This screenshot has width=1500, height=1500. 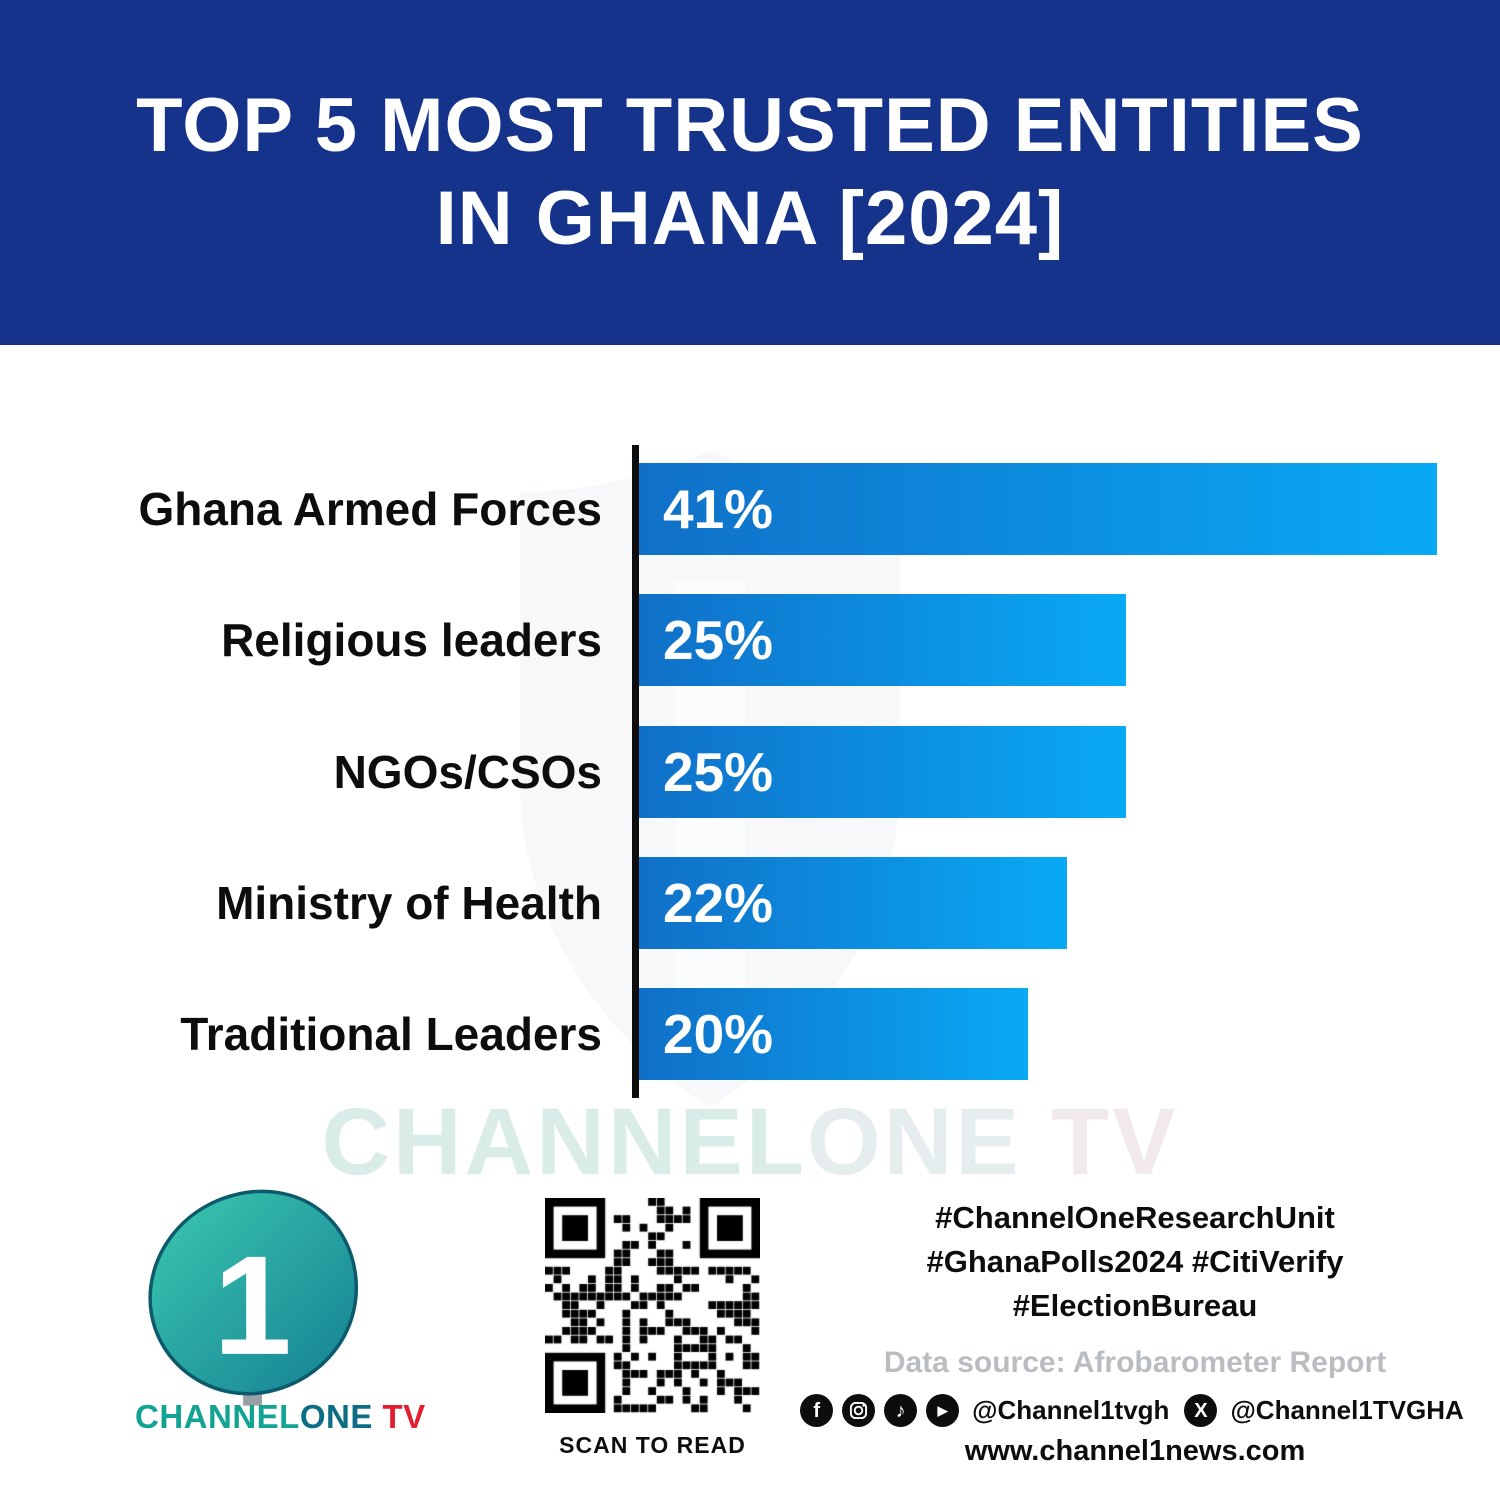 I want to click on channel-one-logo: 1, so click(x=253, y=1297).